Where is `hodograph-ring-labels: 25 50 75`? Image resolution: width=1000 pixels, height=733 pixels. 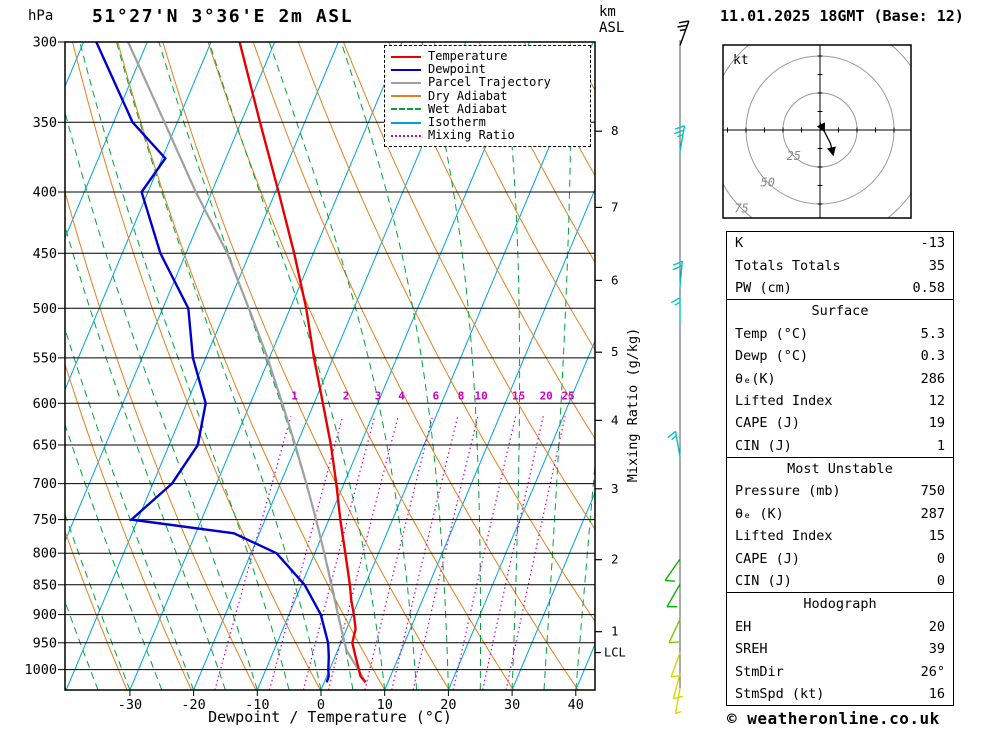
hodograph-ring-labels: 25 50 75 is located at coordinates (767, 182).